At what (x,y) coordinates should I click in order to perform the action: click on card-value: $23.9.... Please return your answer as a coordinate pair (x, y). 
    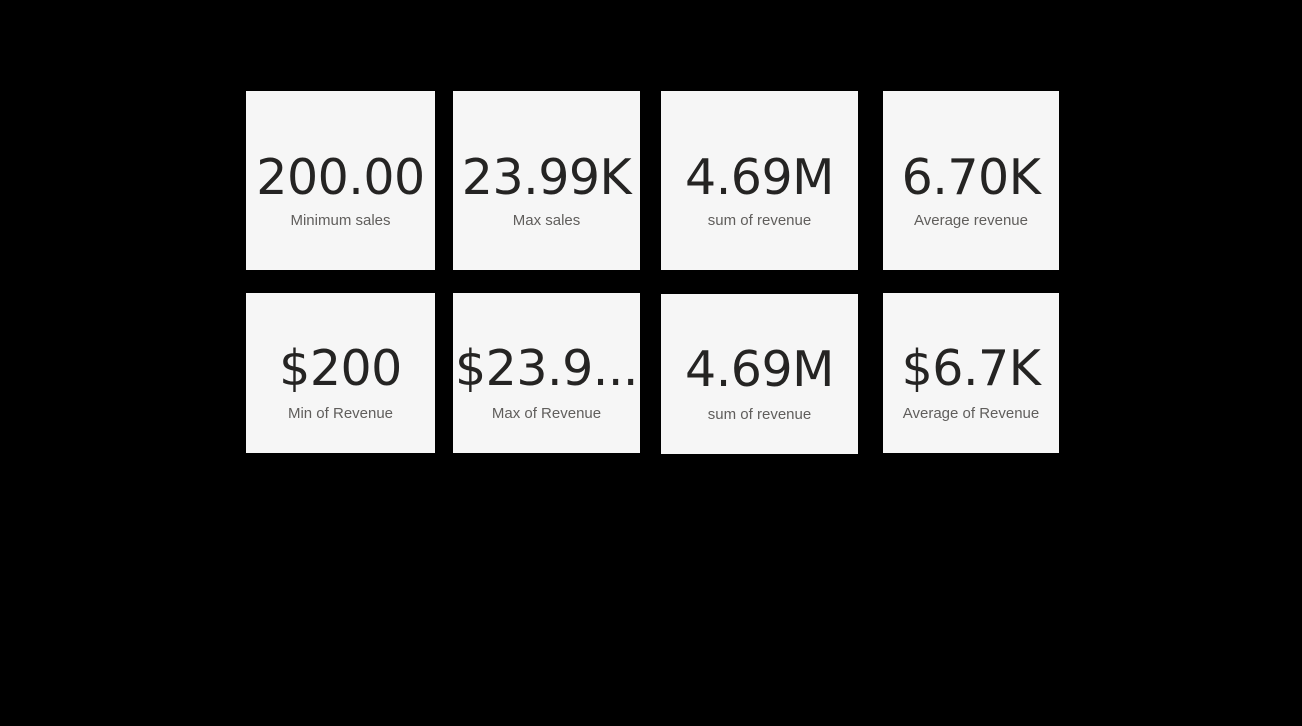
    Looking at the image, I should click on (546, 368).